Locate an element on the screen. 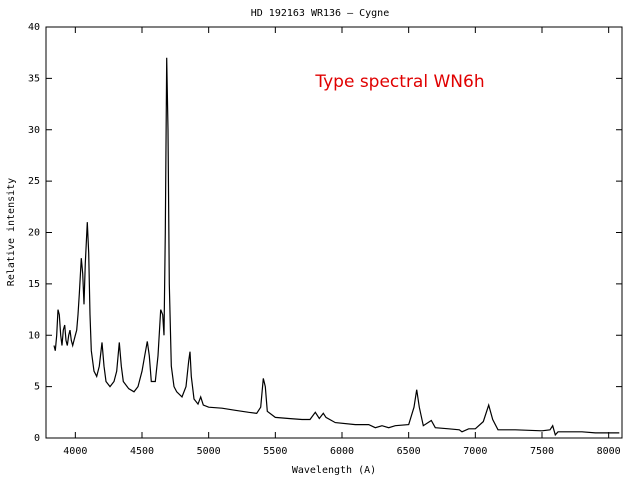 This screenshot has width=640, height=480. annotation: Type spectral WN6h is located at coordinates (399, 82).